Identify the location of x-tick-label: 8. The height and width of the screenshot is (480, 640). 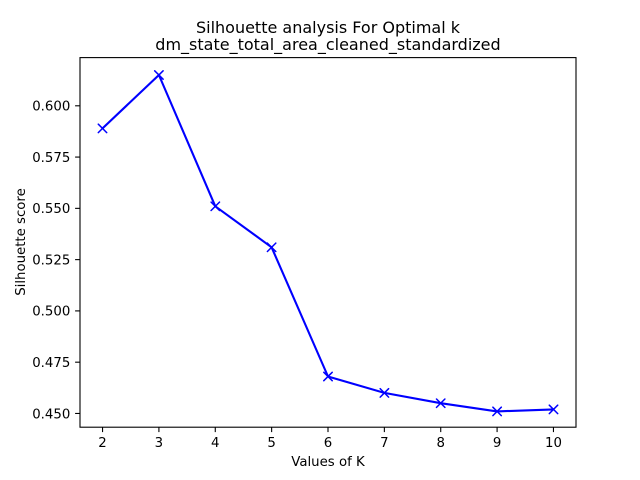
(440, 443).